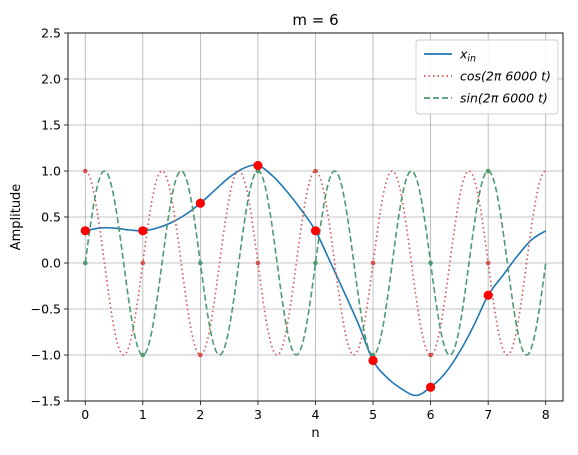  I want to click on legend-label-1: cos(2π 6000 t), so click(505, 76).